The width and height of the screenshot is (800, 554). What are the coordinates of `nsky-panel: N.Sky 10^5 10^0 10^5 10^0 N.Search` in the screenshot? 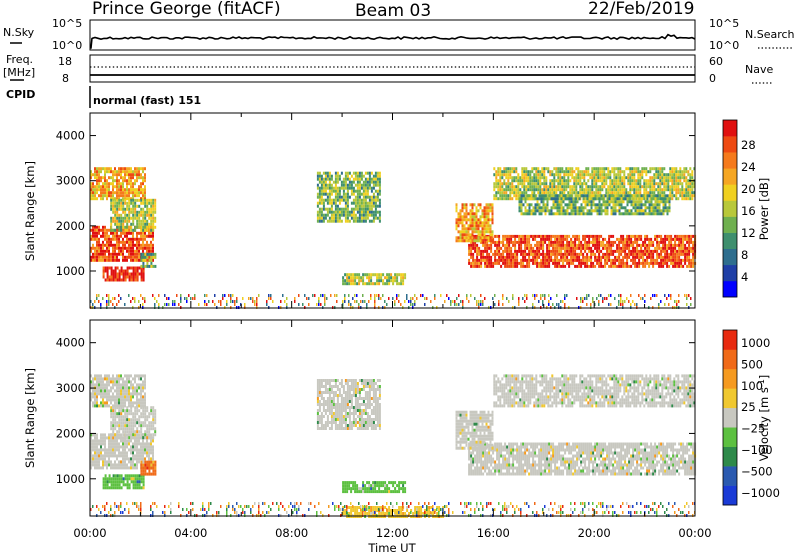 It's located at (399, 34).